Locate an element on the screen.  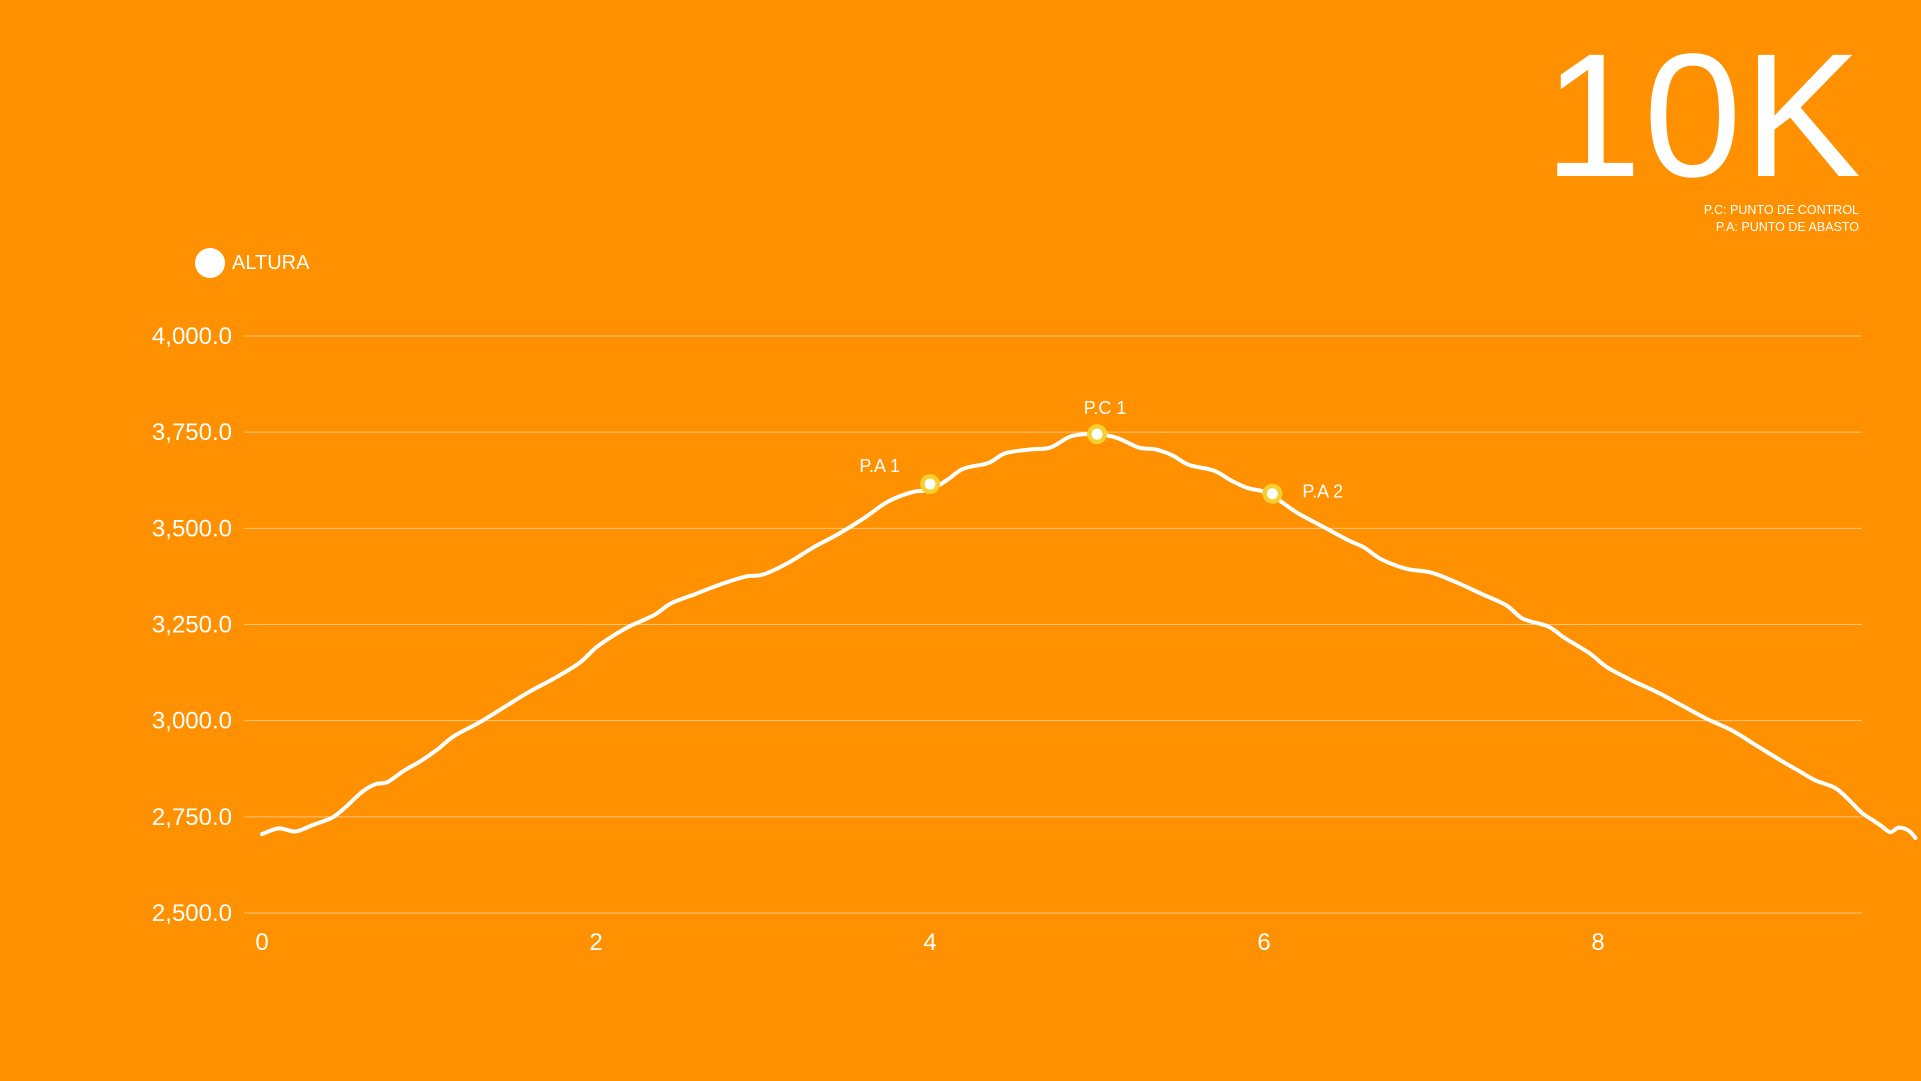
x-tick-label: 0 is located at coordinates (261, 942).